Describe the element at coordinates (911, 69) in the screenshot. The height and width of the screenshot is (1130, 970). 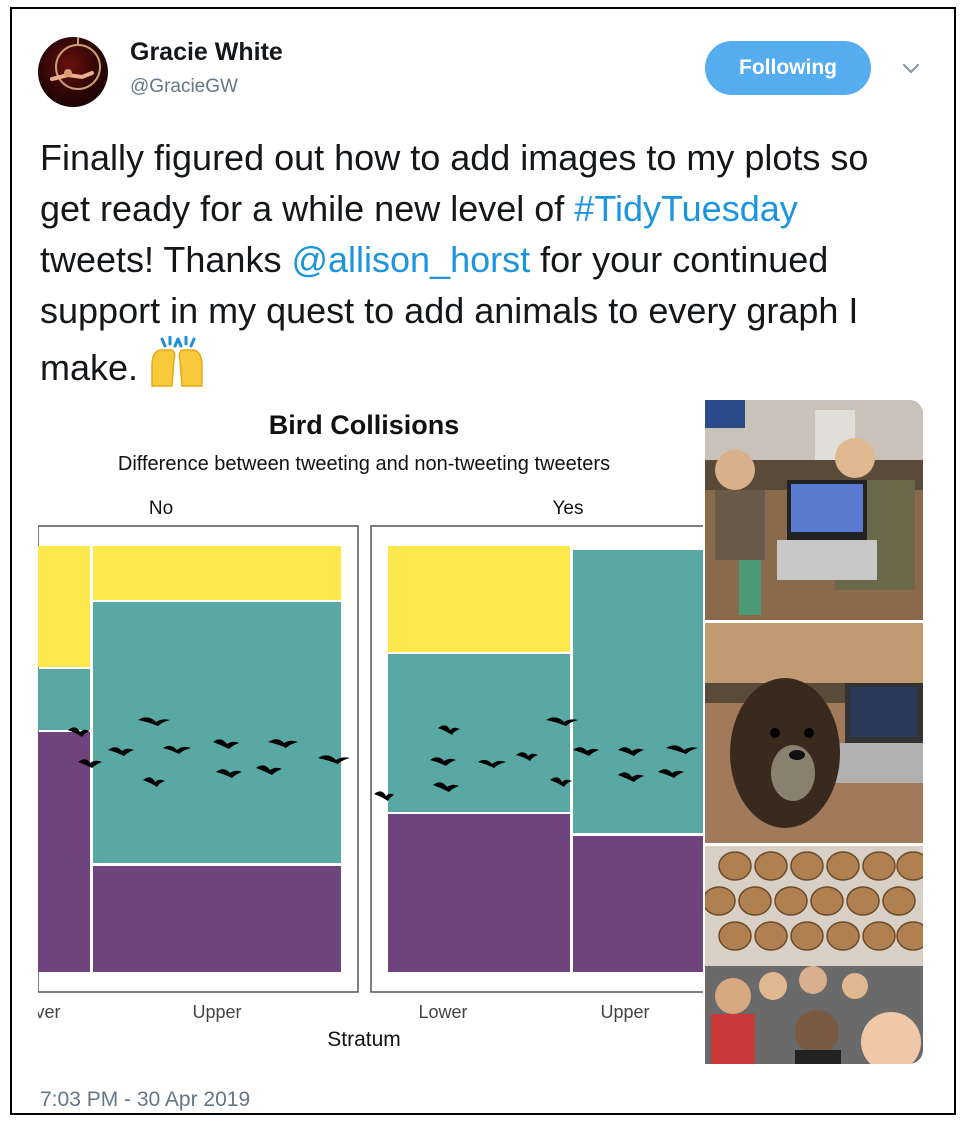
I see `chevron-down-icon` at that location.